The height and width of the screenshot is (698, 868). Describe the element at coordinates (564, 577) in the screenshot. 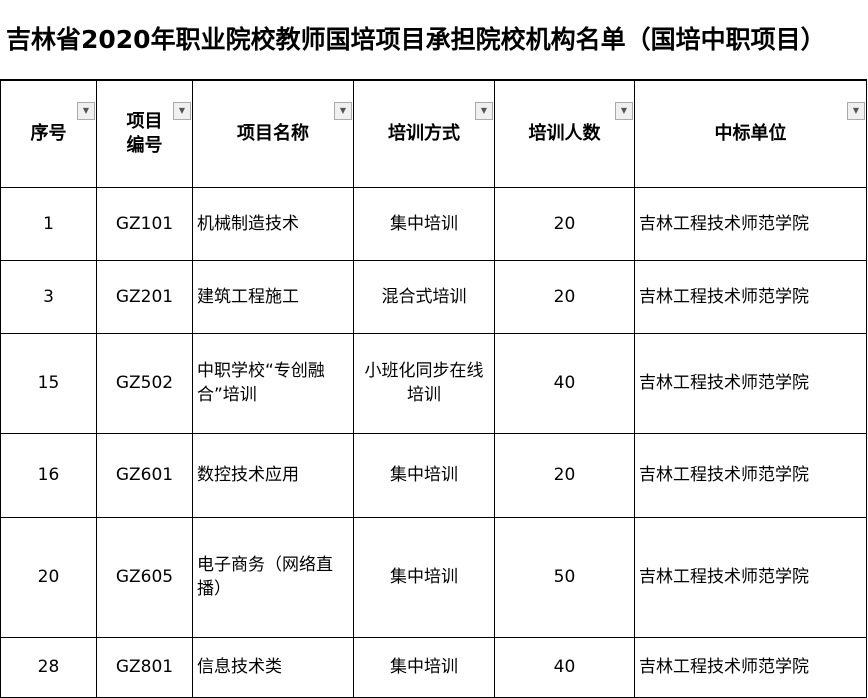

I see `cell-count: 50` at that location.